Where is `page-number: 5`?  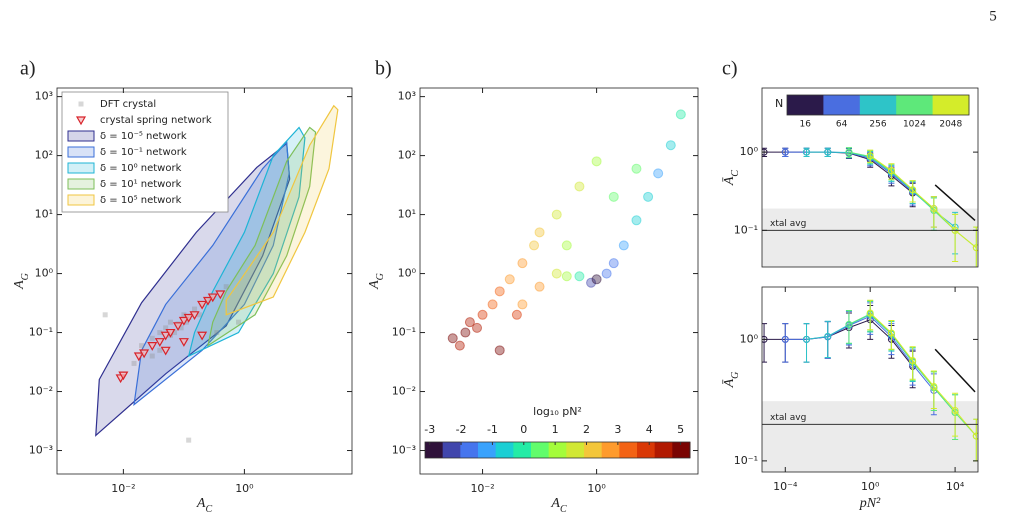 page-number: 5 is located at coordinates (993, 16).